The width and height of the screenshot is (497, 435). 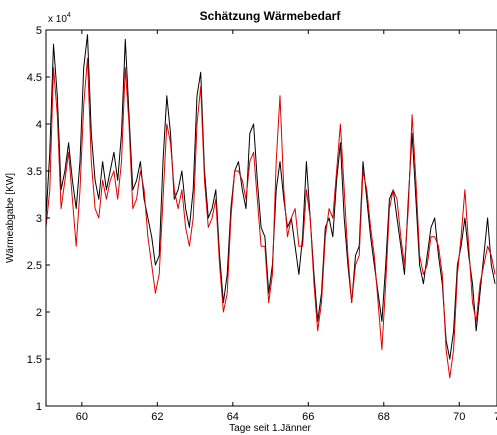 What do you see at coordinates (39, 313) in the screenshot?
I see `y-tick-label: 2` at bounding box center [39, 313].